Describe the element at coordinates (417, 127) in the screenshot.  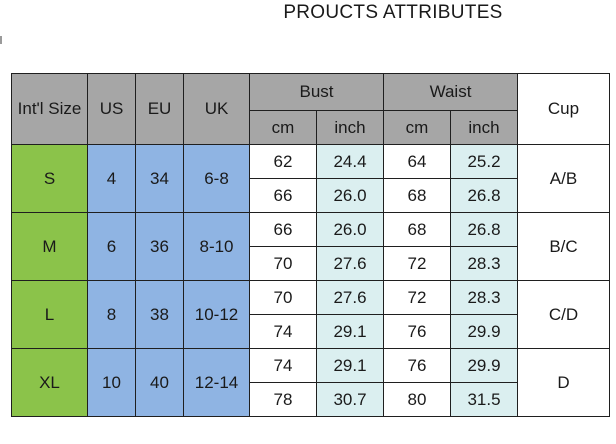
I see `subheader-waist-cm: cm` at that location.